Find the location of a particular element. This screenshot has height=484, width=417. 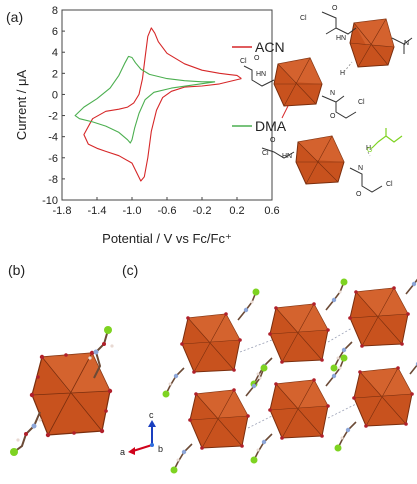

ligand-bottom is located at coordinates (322, 170).